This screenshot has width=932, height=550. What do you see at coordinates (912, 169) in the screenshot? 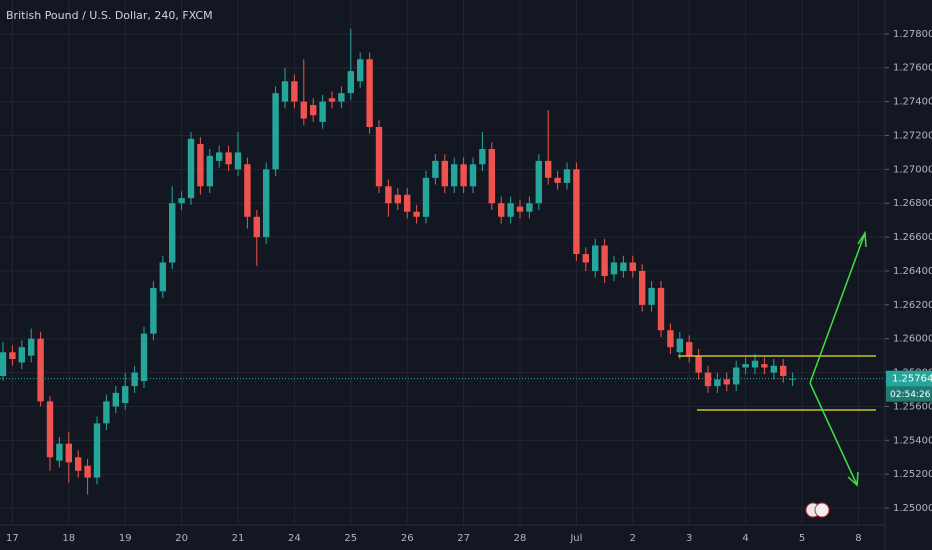
I see `y-tick-label: 1.27000` at bounding box center [912, 169].